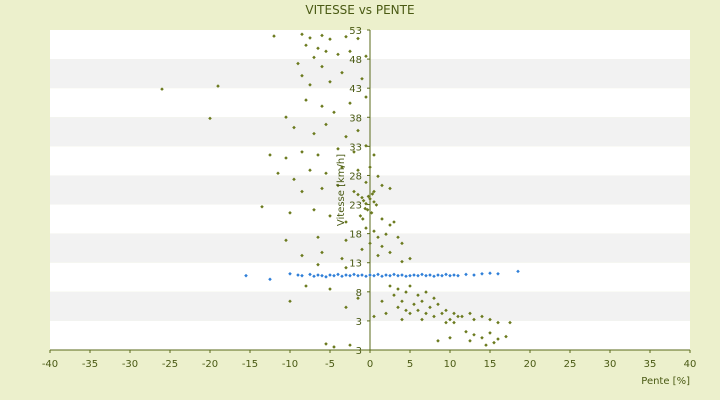 The image size is (720, 400). Describe the element at coordinates (610, 364) in the screenshot. I see `x-tick-label: 30` at that location.